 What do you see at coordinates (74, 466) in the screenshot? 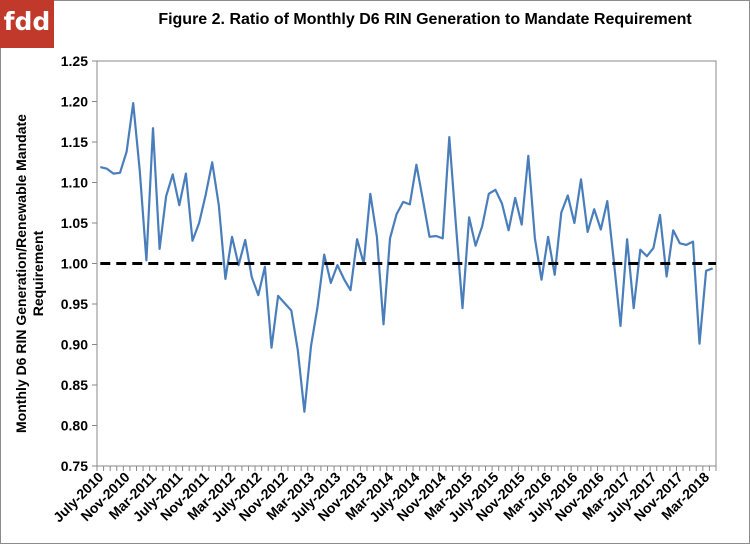
I see `y-tick-label: 0.75` at bounding box center [74, 466].